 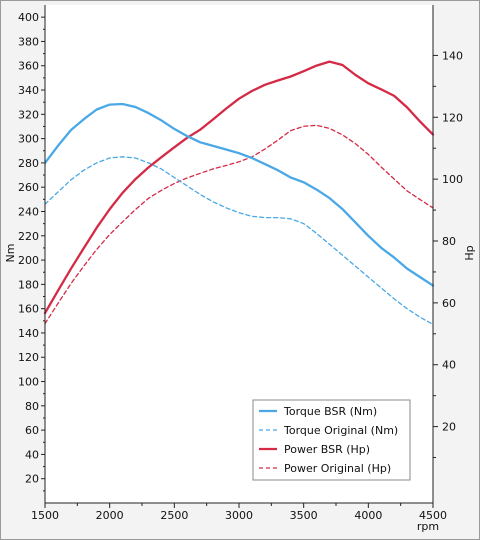 What do you see at coordinates (327, 449) in the screenshot?
I see `legend-label: Power BSR (Hp)` at bounding box center [327, 449].